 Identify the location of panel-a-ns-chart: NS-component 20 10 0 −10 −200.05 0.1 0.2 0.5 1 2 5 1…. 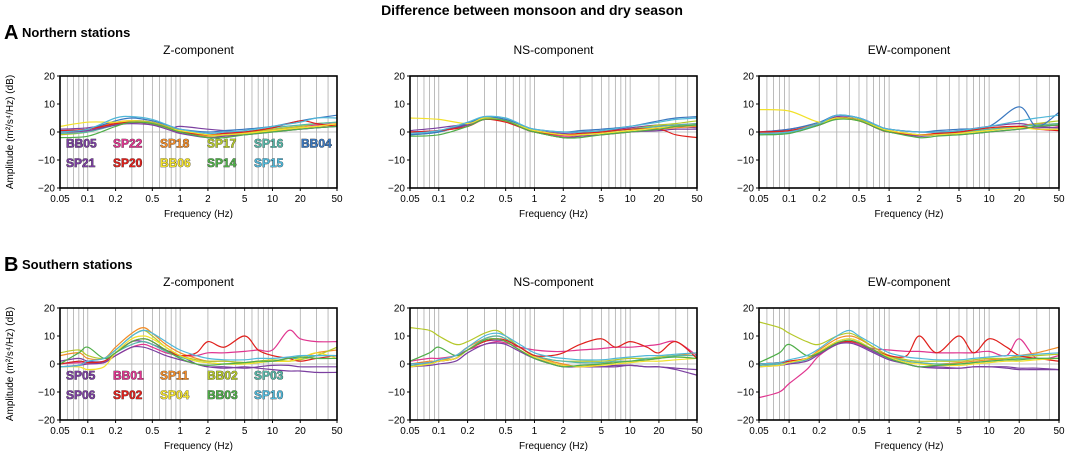
(545, 131).